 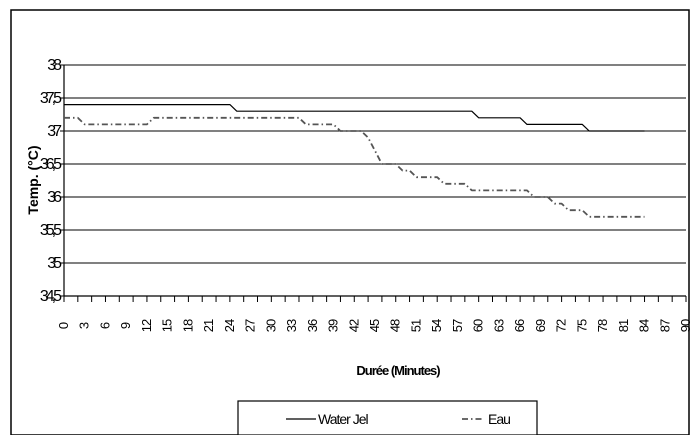 I want to click on x-tick-label: 27, so click(x=250, y=325).